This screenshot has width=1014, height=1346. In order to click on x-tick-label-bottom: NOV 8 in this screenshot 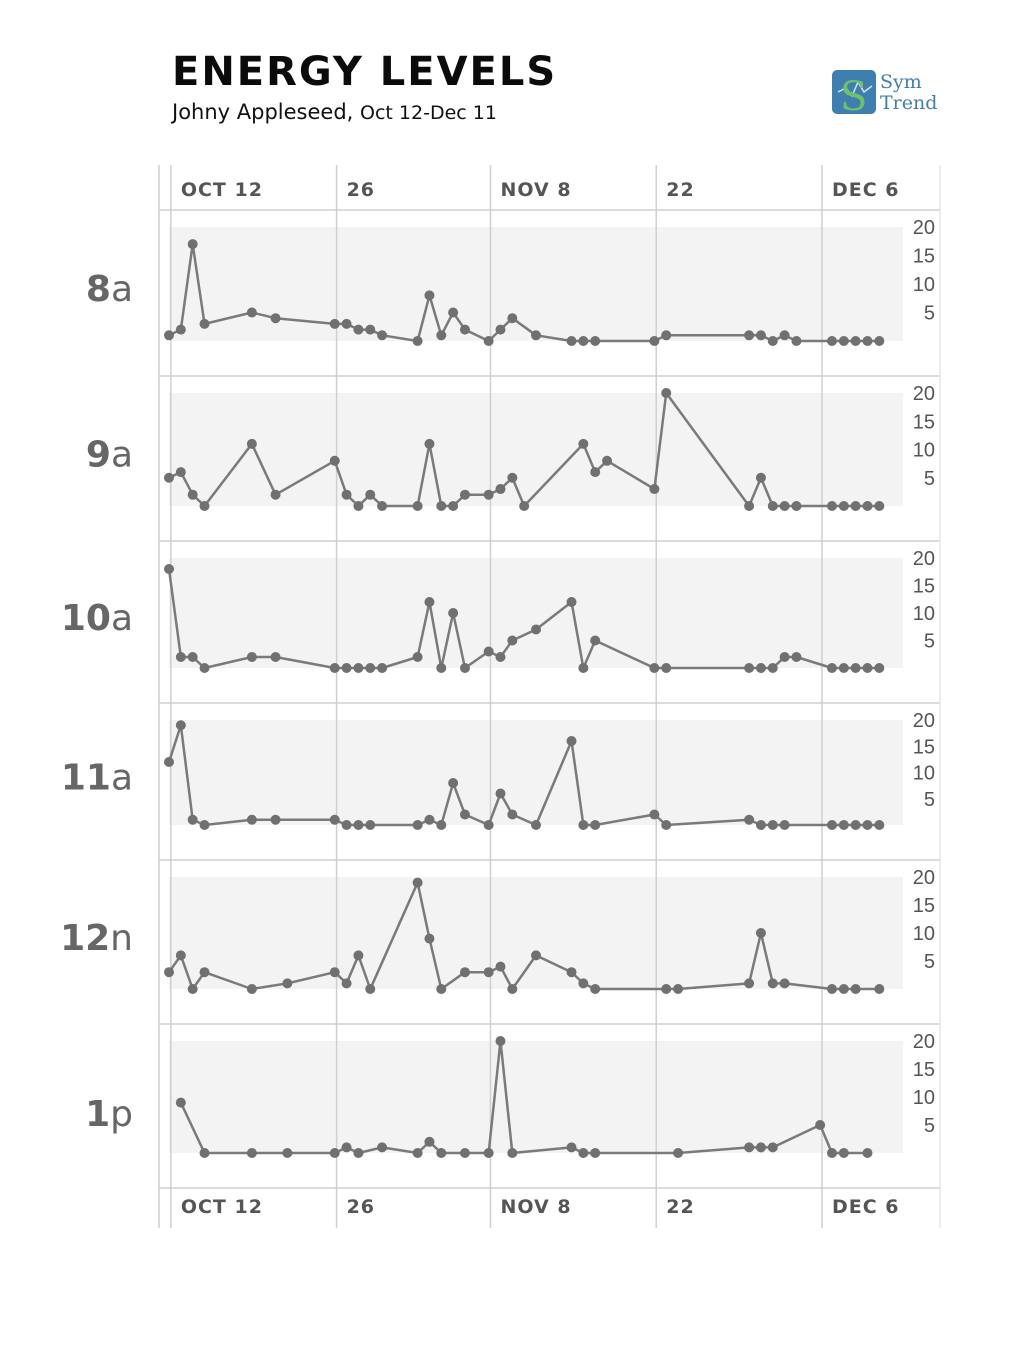, I will do `click(535, 1207)`.